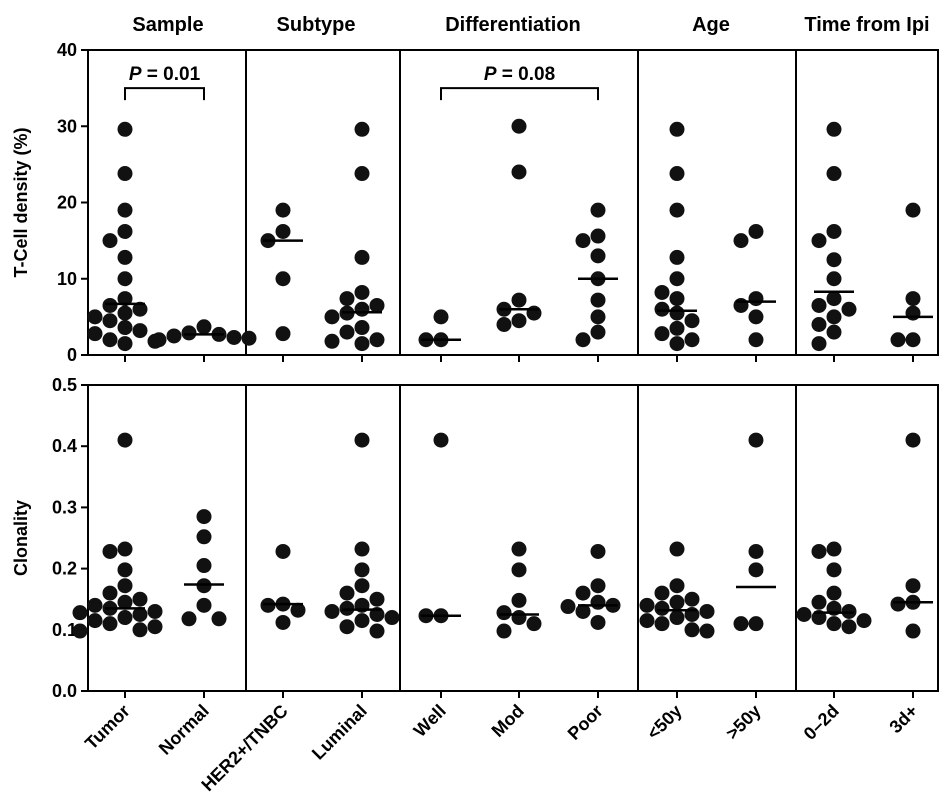  I want to click on y-tick-label: 0.1, so click(64, 630).